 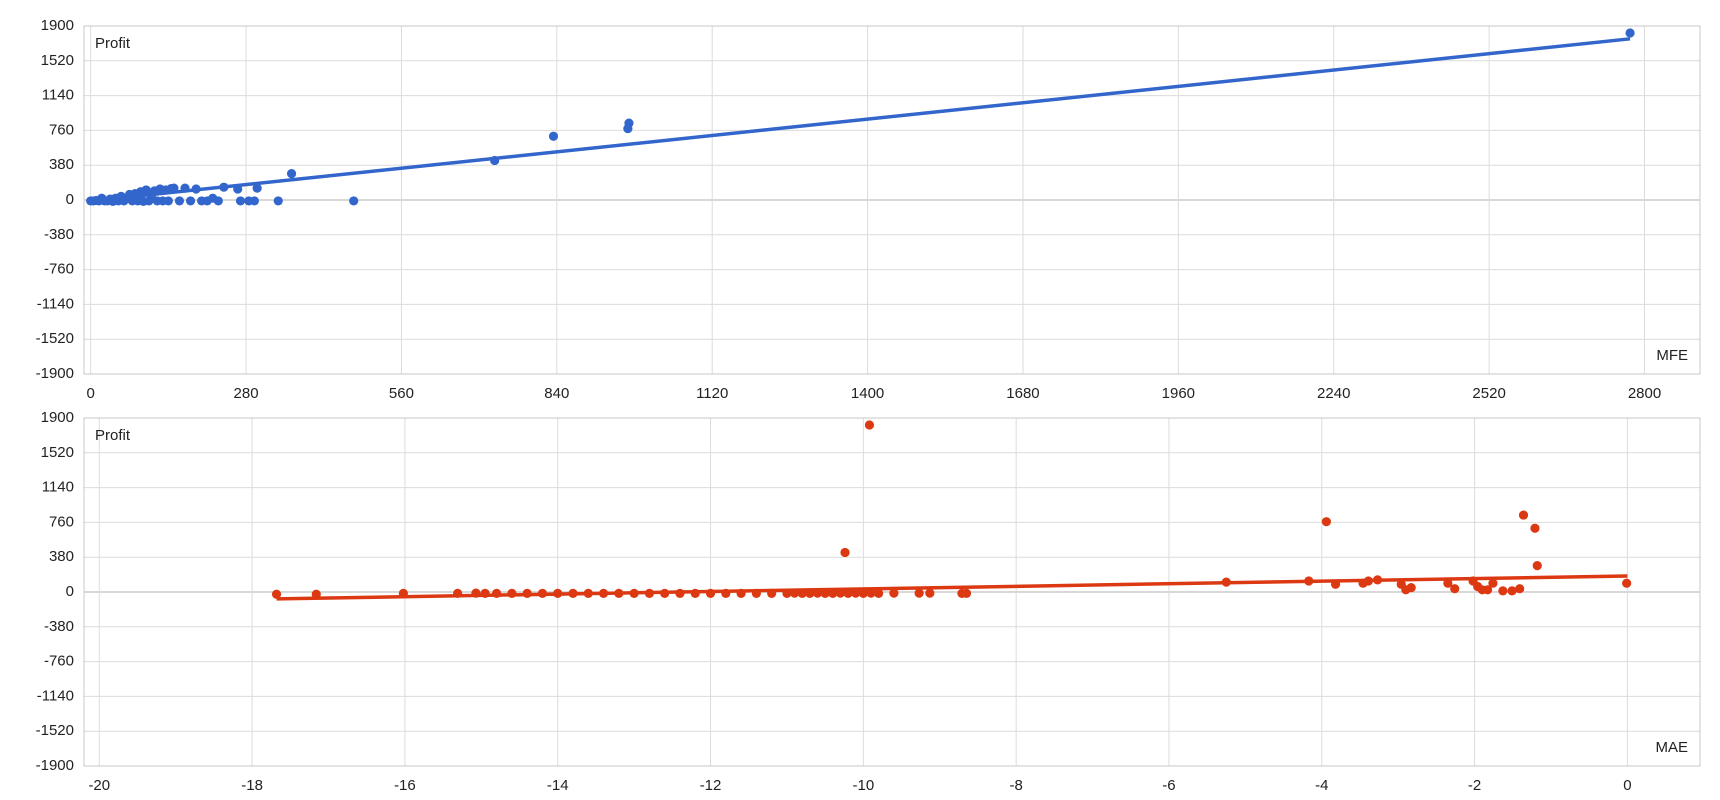 What do you see at coordinates (70, 591) in the screenshot?
I see `y-tick-label: 0` at bounding box center [70, 591].